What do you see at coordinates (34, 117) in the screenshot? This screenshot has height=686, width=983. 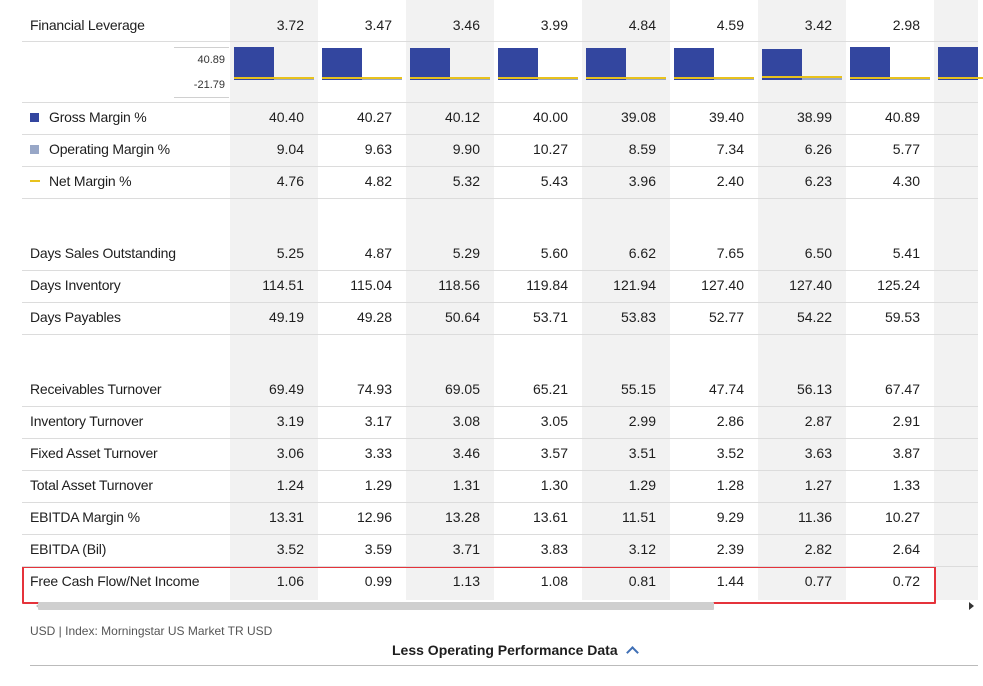 I see `gross-margin-legend-icon` at bounding box center [34, 117].